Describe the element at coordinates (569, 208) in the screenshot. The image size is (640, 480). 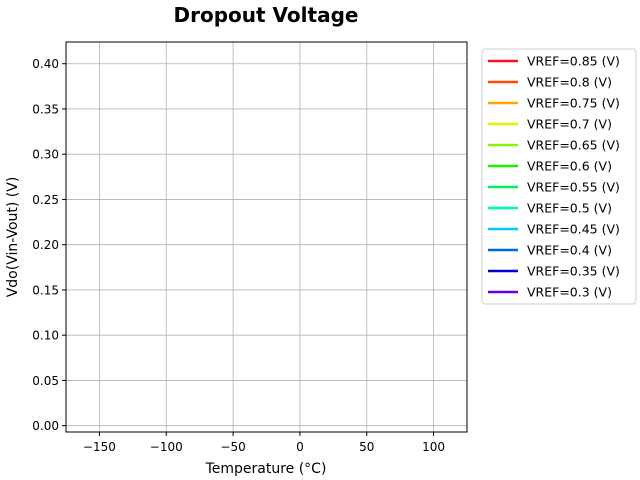
I see `legend-label: VREF=0.5 (V)` at that location.